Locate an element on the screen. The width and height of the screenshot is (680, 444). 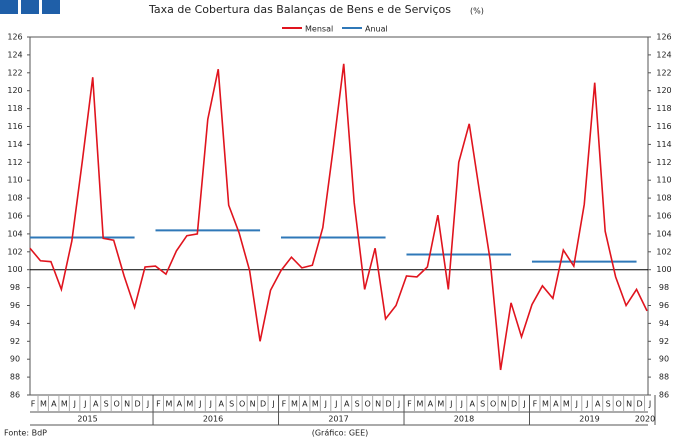
y-tick-label: 96 is located at coordinates (15, 305).